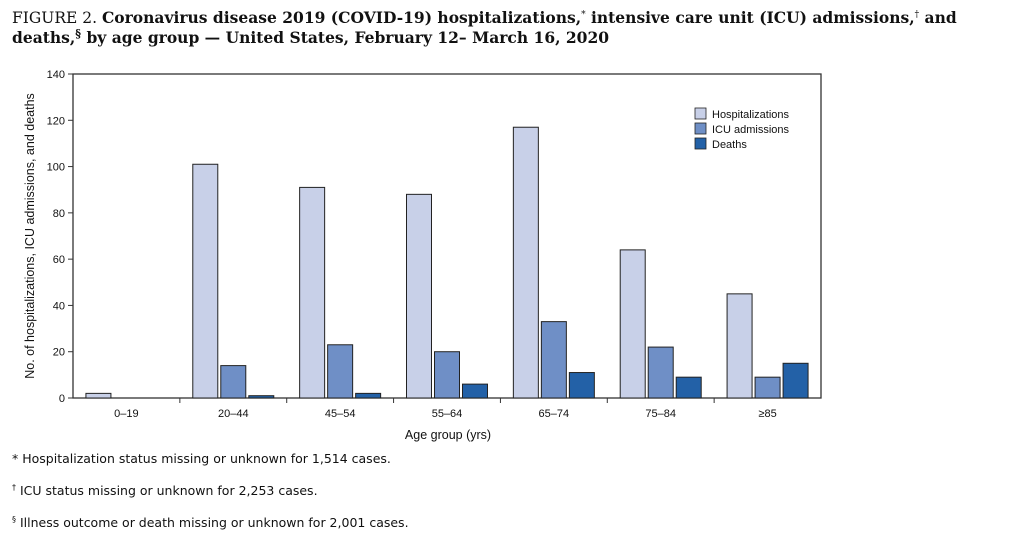  Describe the element at coordinates (14, 519) in the screenshot. I see `footnote-3-mark: §` at that location.